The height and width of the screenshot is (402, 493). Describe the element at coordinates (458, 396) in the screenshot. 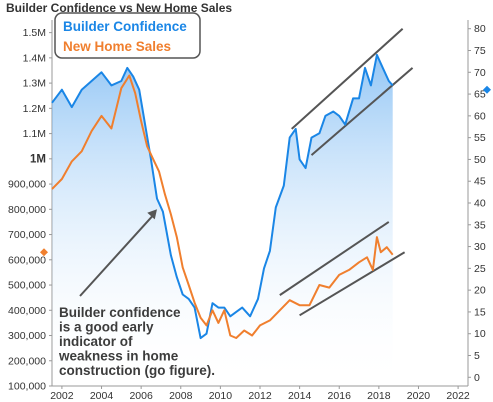

I see `x-tick-label: 2022` at that location.